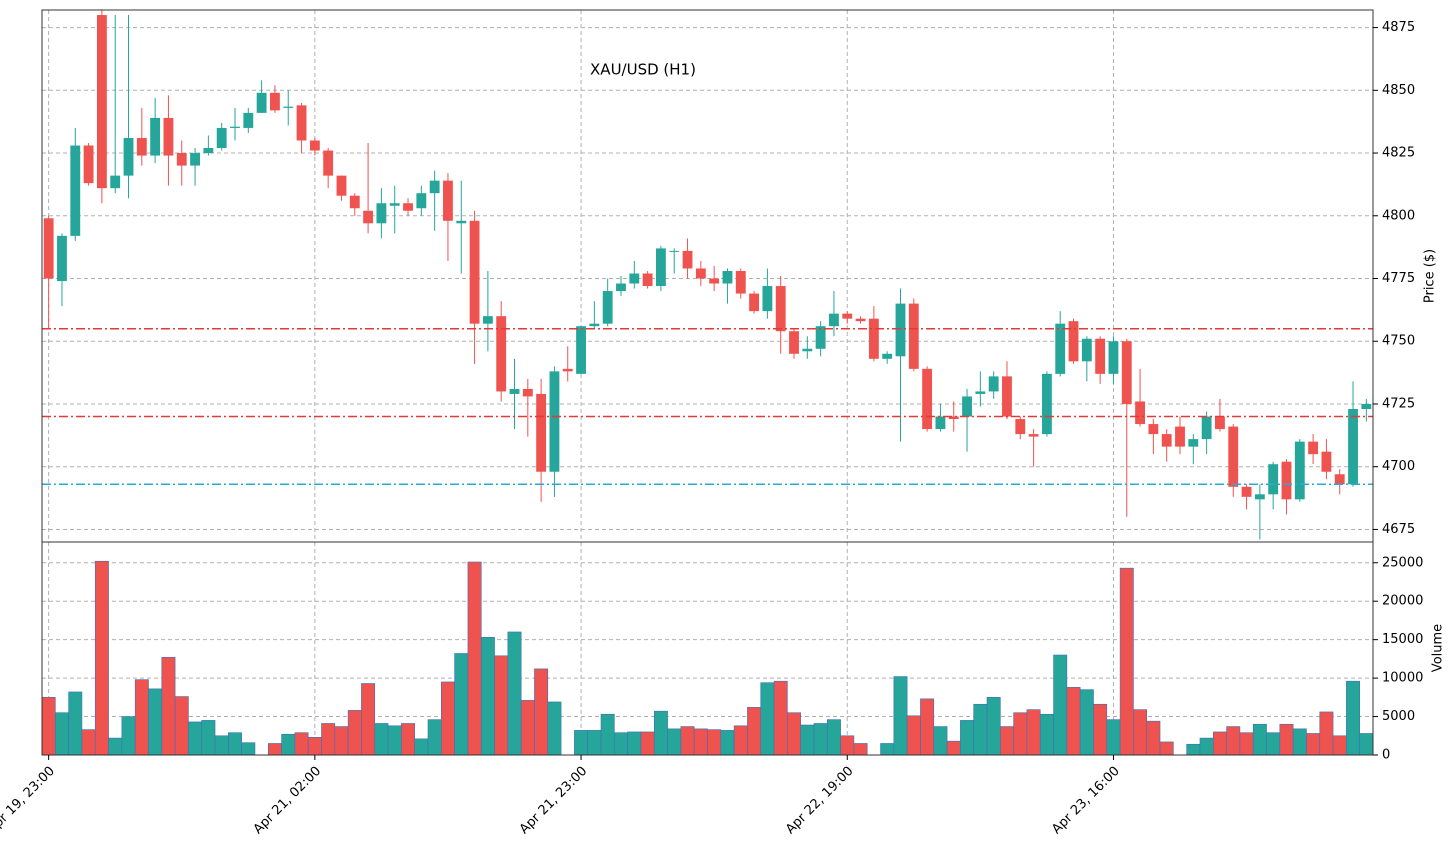  Describe the element at coordinates (1398, 215) in the screenshot. I see `y-tick-label: 4800` at that location.